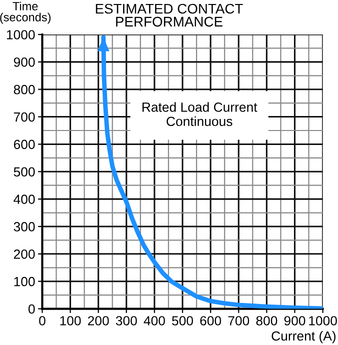 This screenshot has width=338, height=345. I want to click on y-tick-label: 100, so click(24, 281).